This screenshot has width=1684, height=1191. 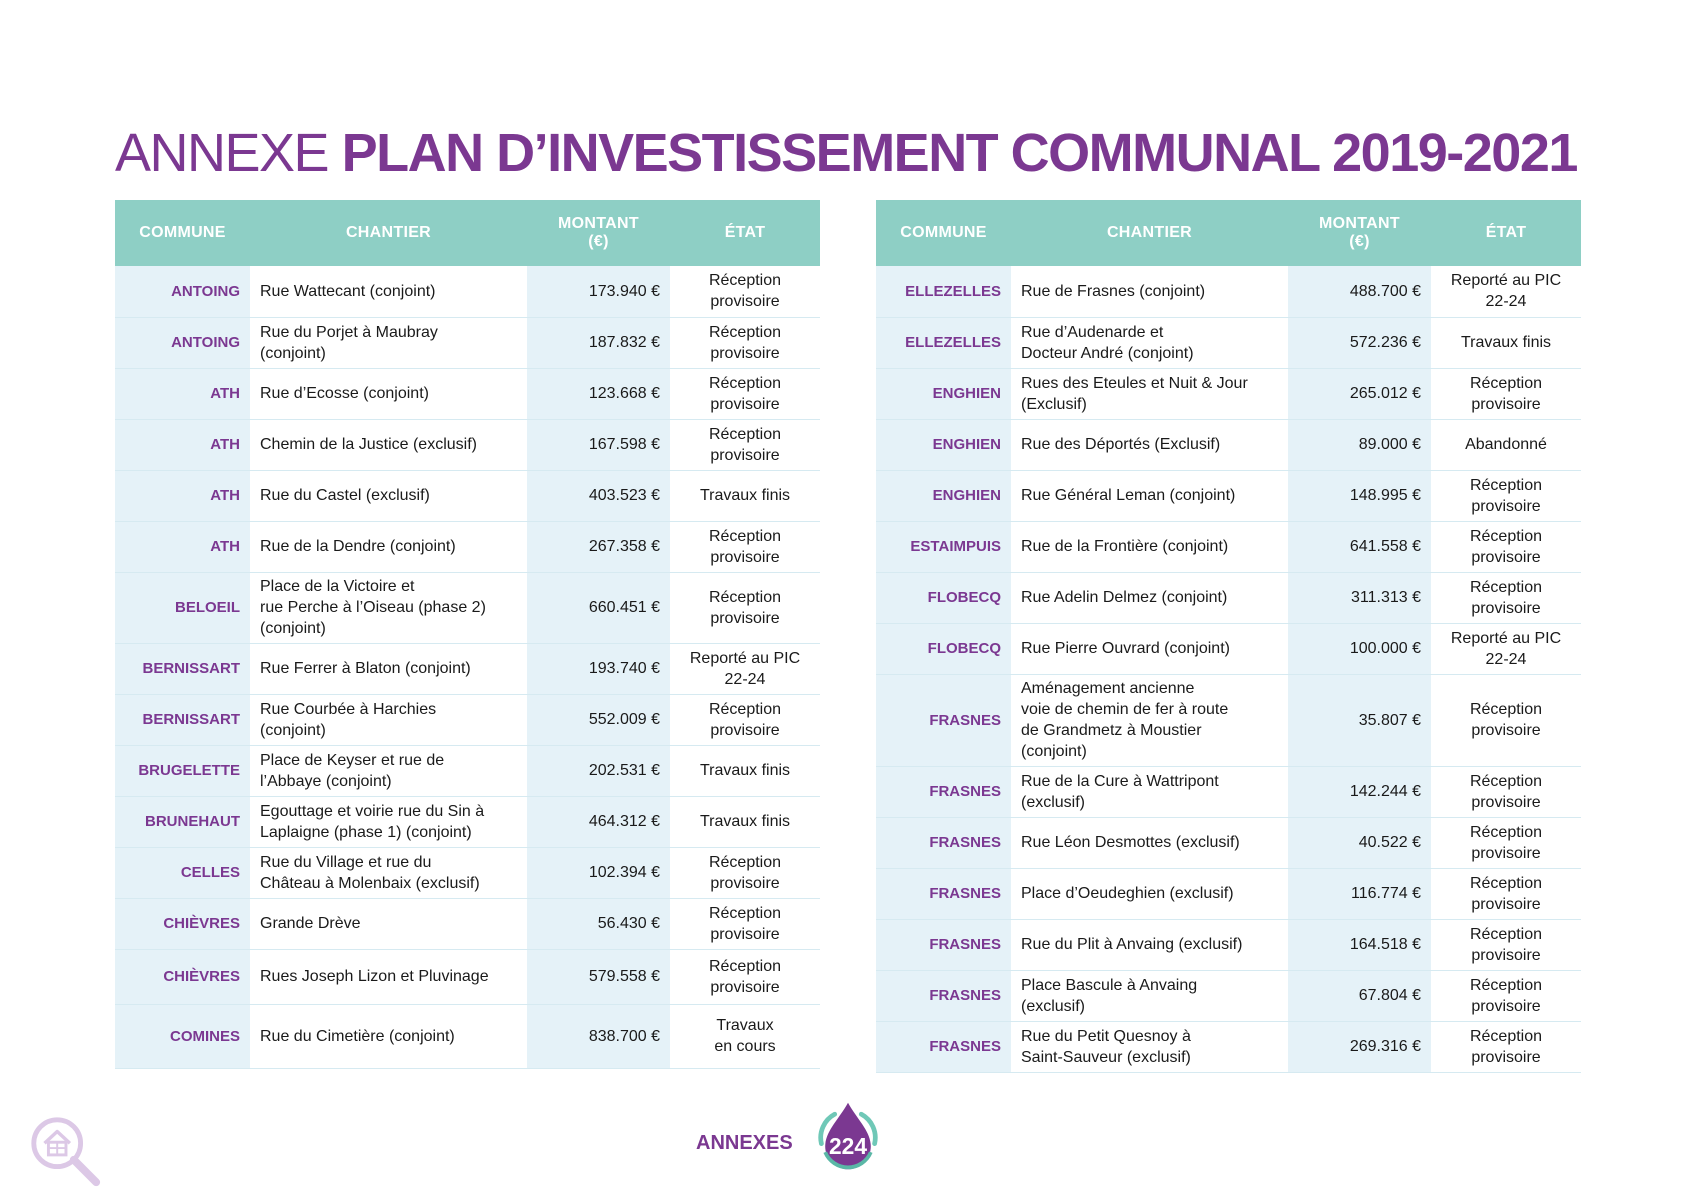 What do you see at coordinates (1134, 383) in the screenshot?
I see `cell-chantier-line: Rues des Eteules et Nuit & Jour` at bounding box center [1134, 383].